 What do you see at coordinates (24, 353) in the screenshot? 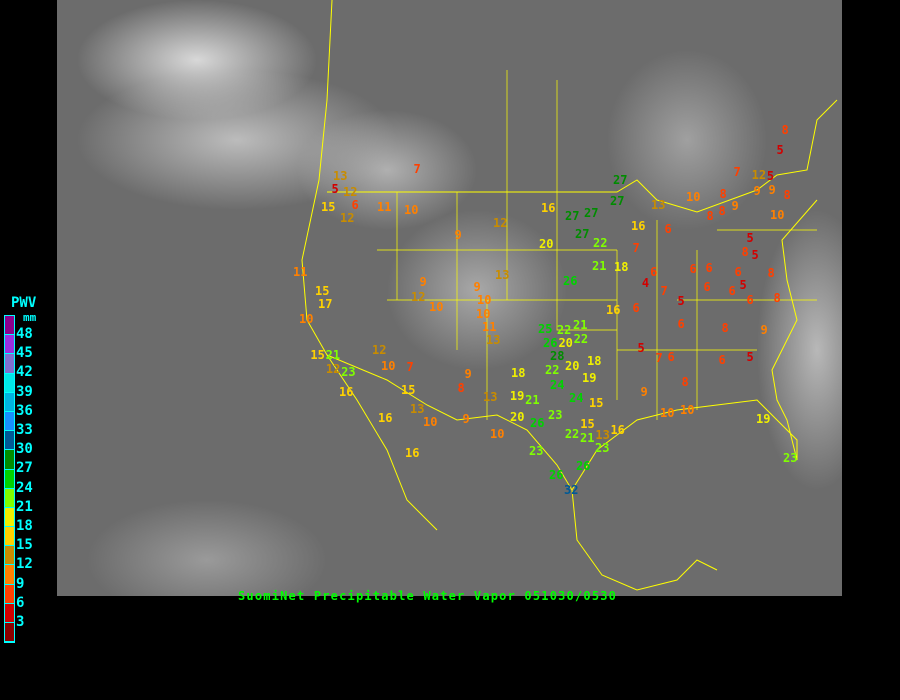
I see `legend-label: 45` at bounding box center [24, 353].